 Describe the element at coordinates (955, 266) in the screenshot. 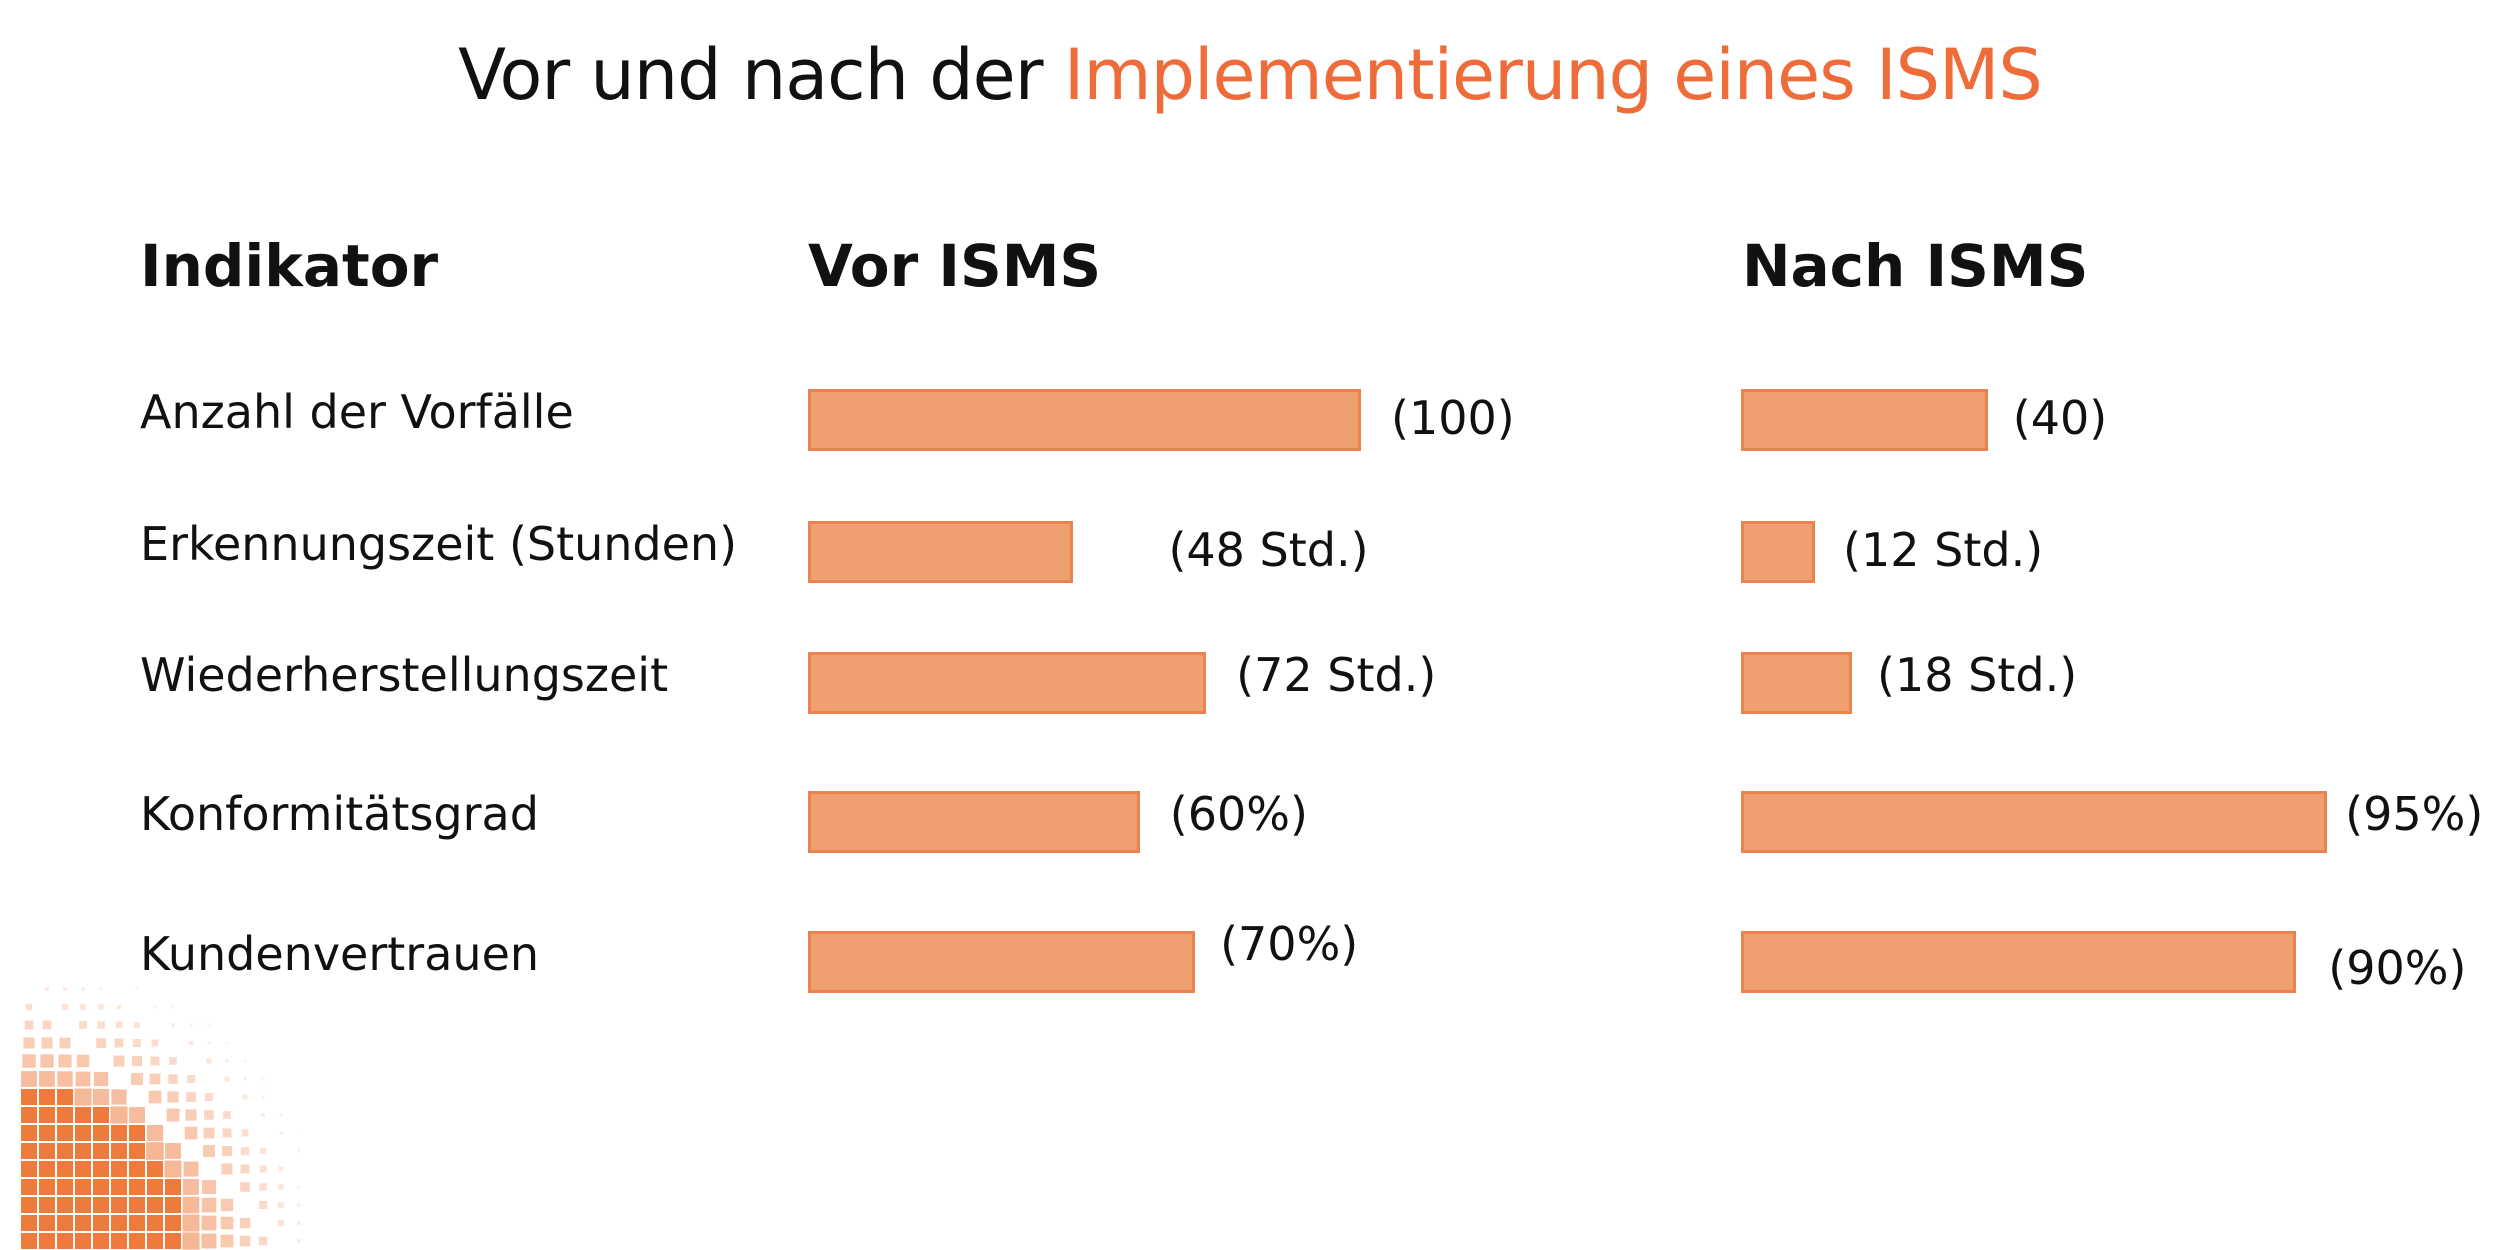

I see `before-header: Vor ISMS` at that location.